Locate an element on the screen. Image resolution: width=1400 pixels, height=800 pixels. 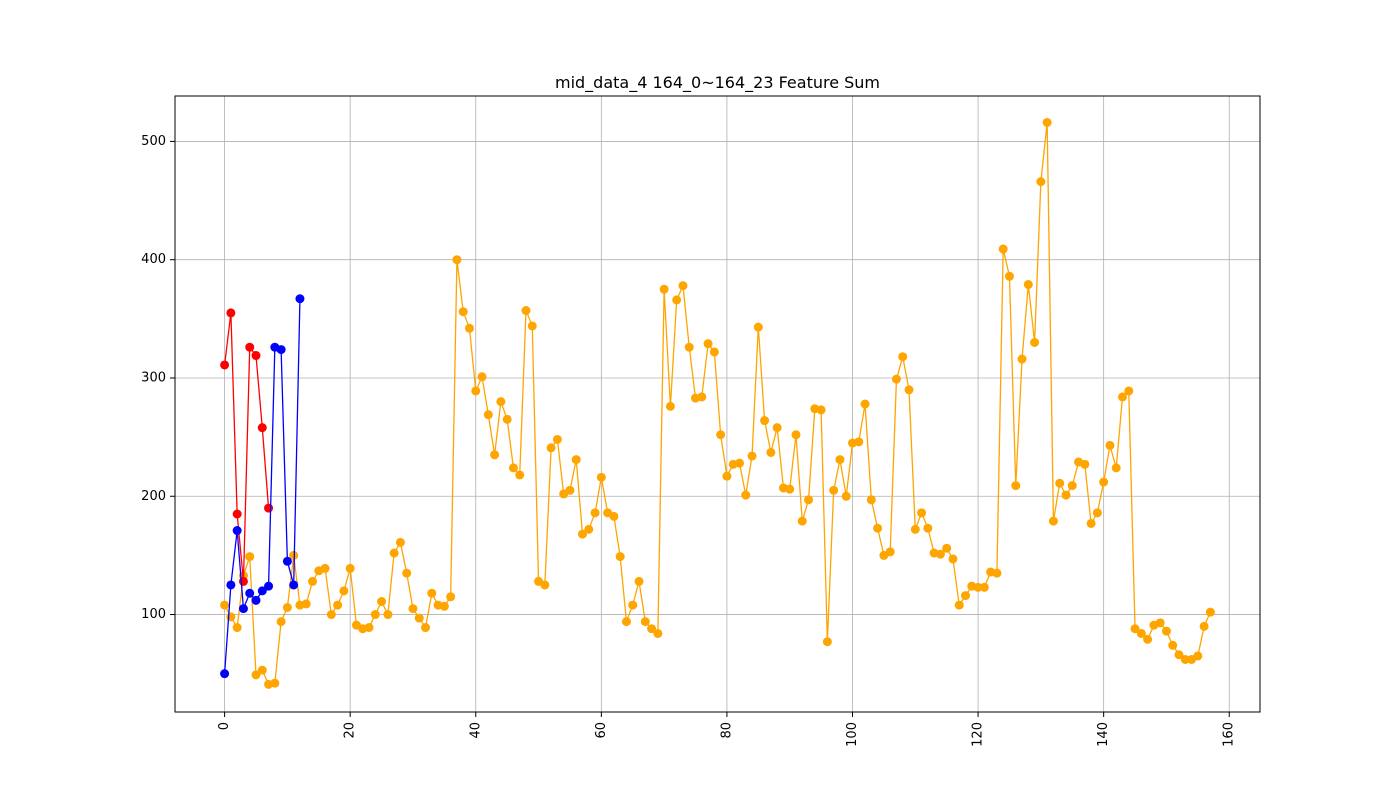
x-tick-label: 100 is located at coordinates (852, 734).